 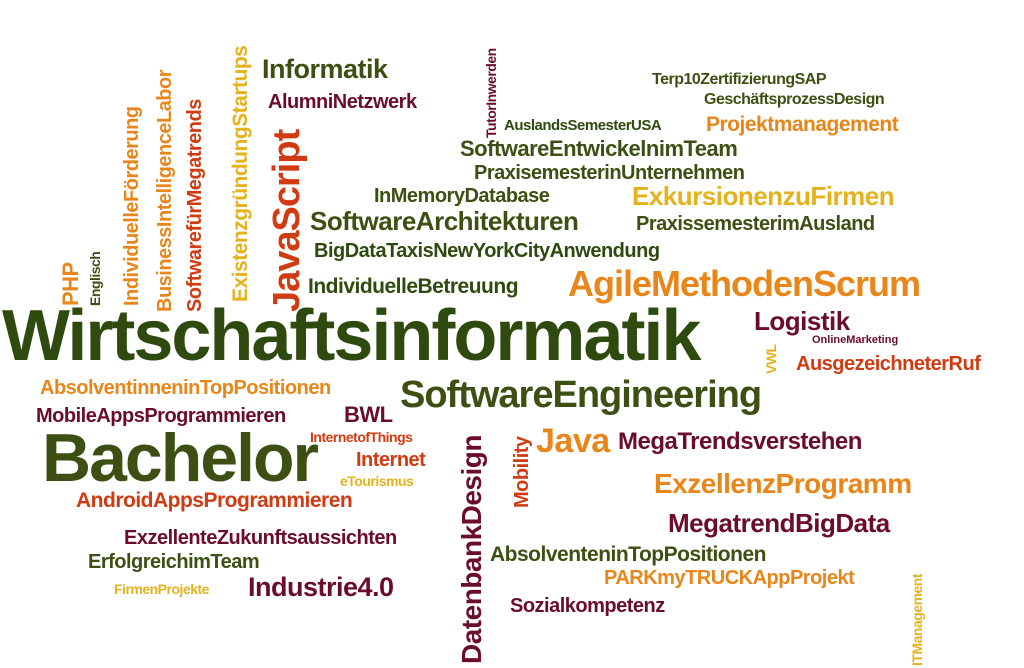 I want to click on word-firmen-projekte: FirmenProjekte, so click(x=161, y=589).